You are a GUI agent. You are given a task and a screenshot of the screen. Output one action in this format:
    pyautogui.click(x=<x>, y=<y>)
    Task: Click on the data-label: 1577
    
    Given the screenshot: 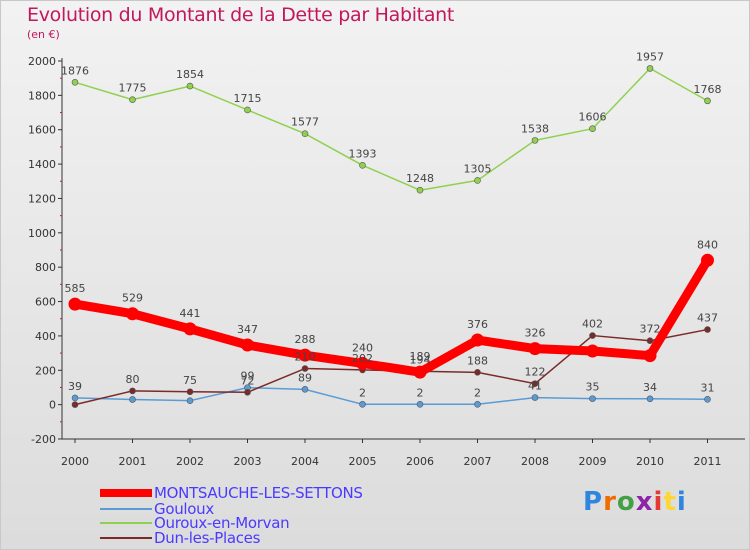 What is the action you would take?
    pyautogui.click(x=305, y=122)
    